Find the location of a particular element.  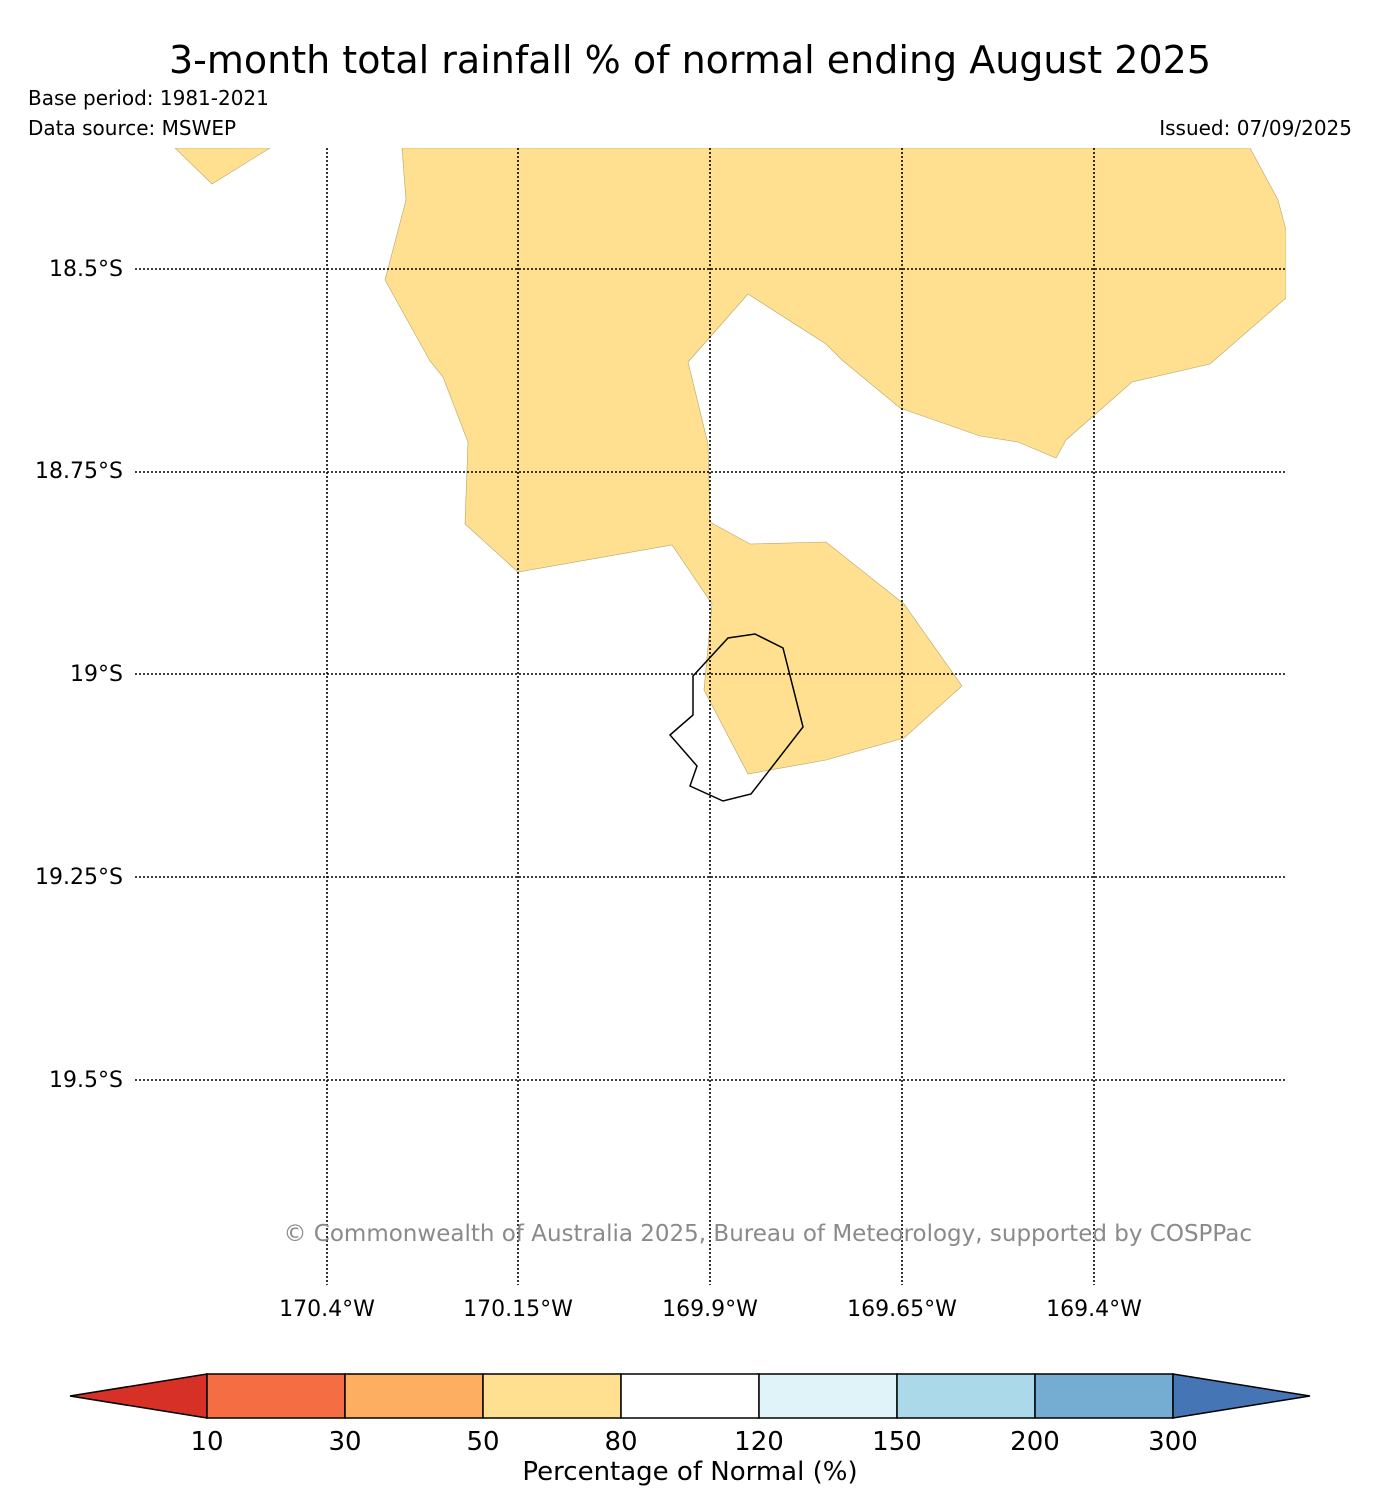

lat-label-19-25: 19.25°S is located at coordinates (79, 877).